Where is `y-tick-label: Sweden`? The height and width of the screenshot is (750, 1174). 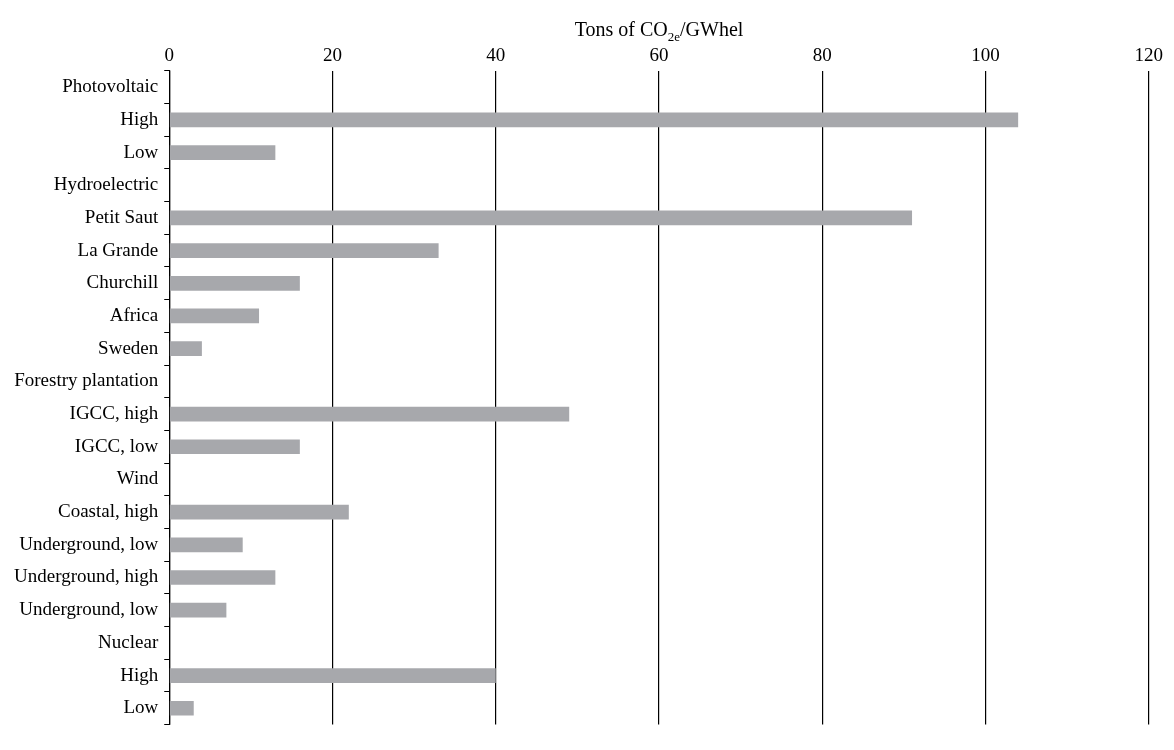 y-tick-label: Sweden is located at coordinates (128, 347).